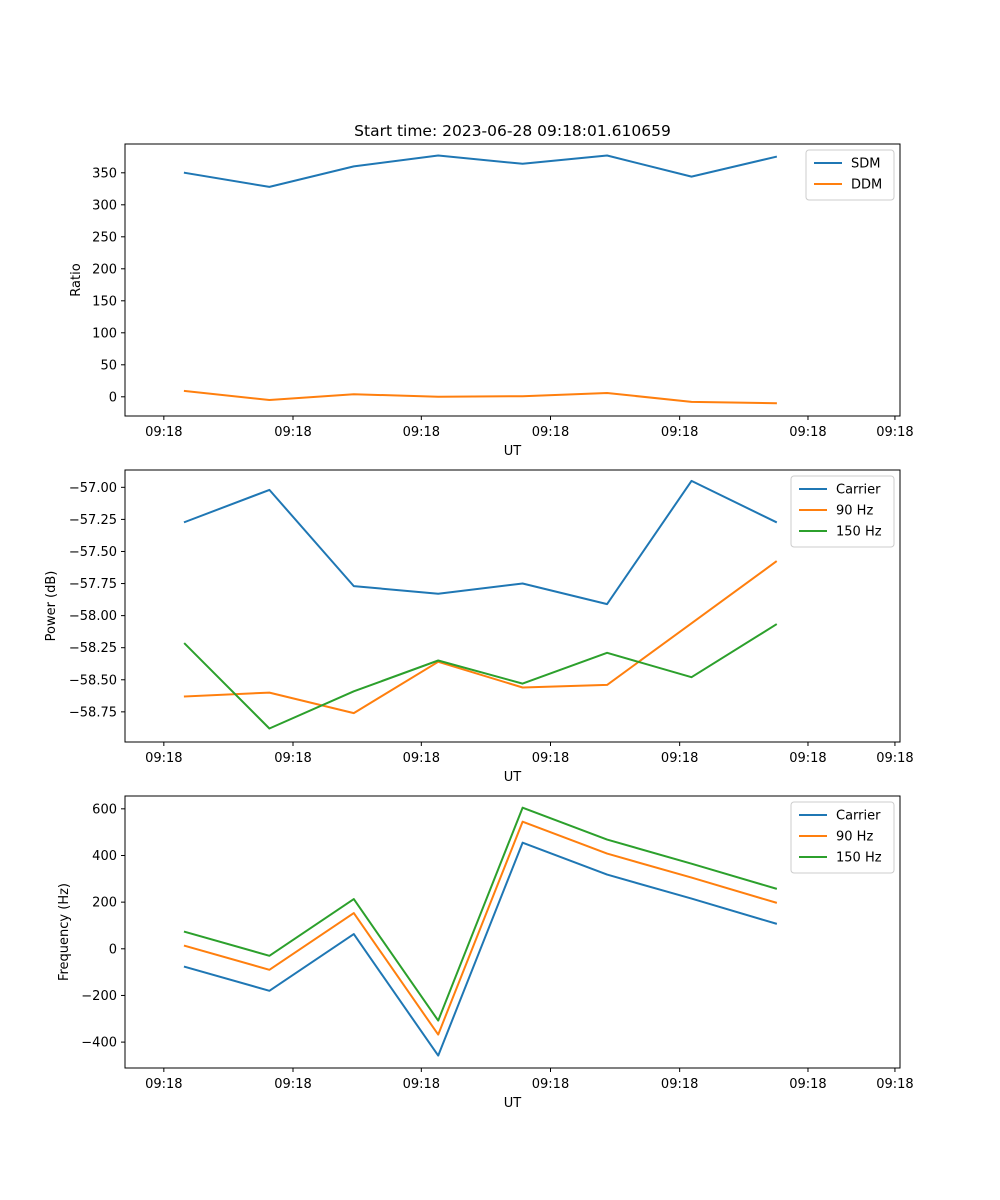  Describe the element at coordinates (104, 333) in the screenshot. I see `y-tick-label: 100` at that location.